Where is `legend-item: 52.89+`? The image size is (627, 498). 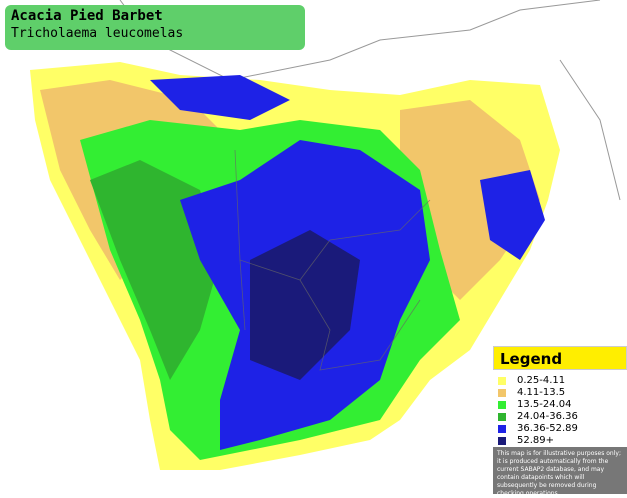 legend-item: 52.89+ is located at coordinates (561, 441).